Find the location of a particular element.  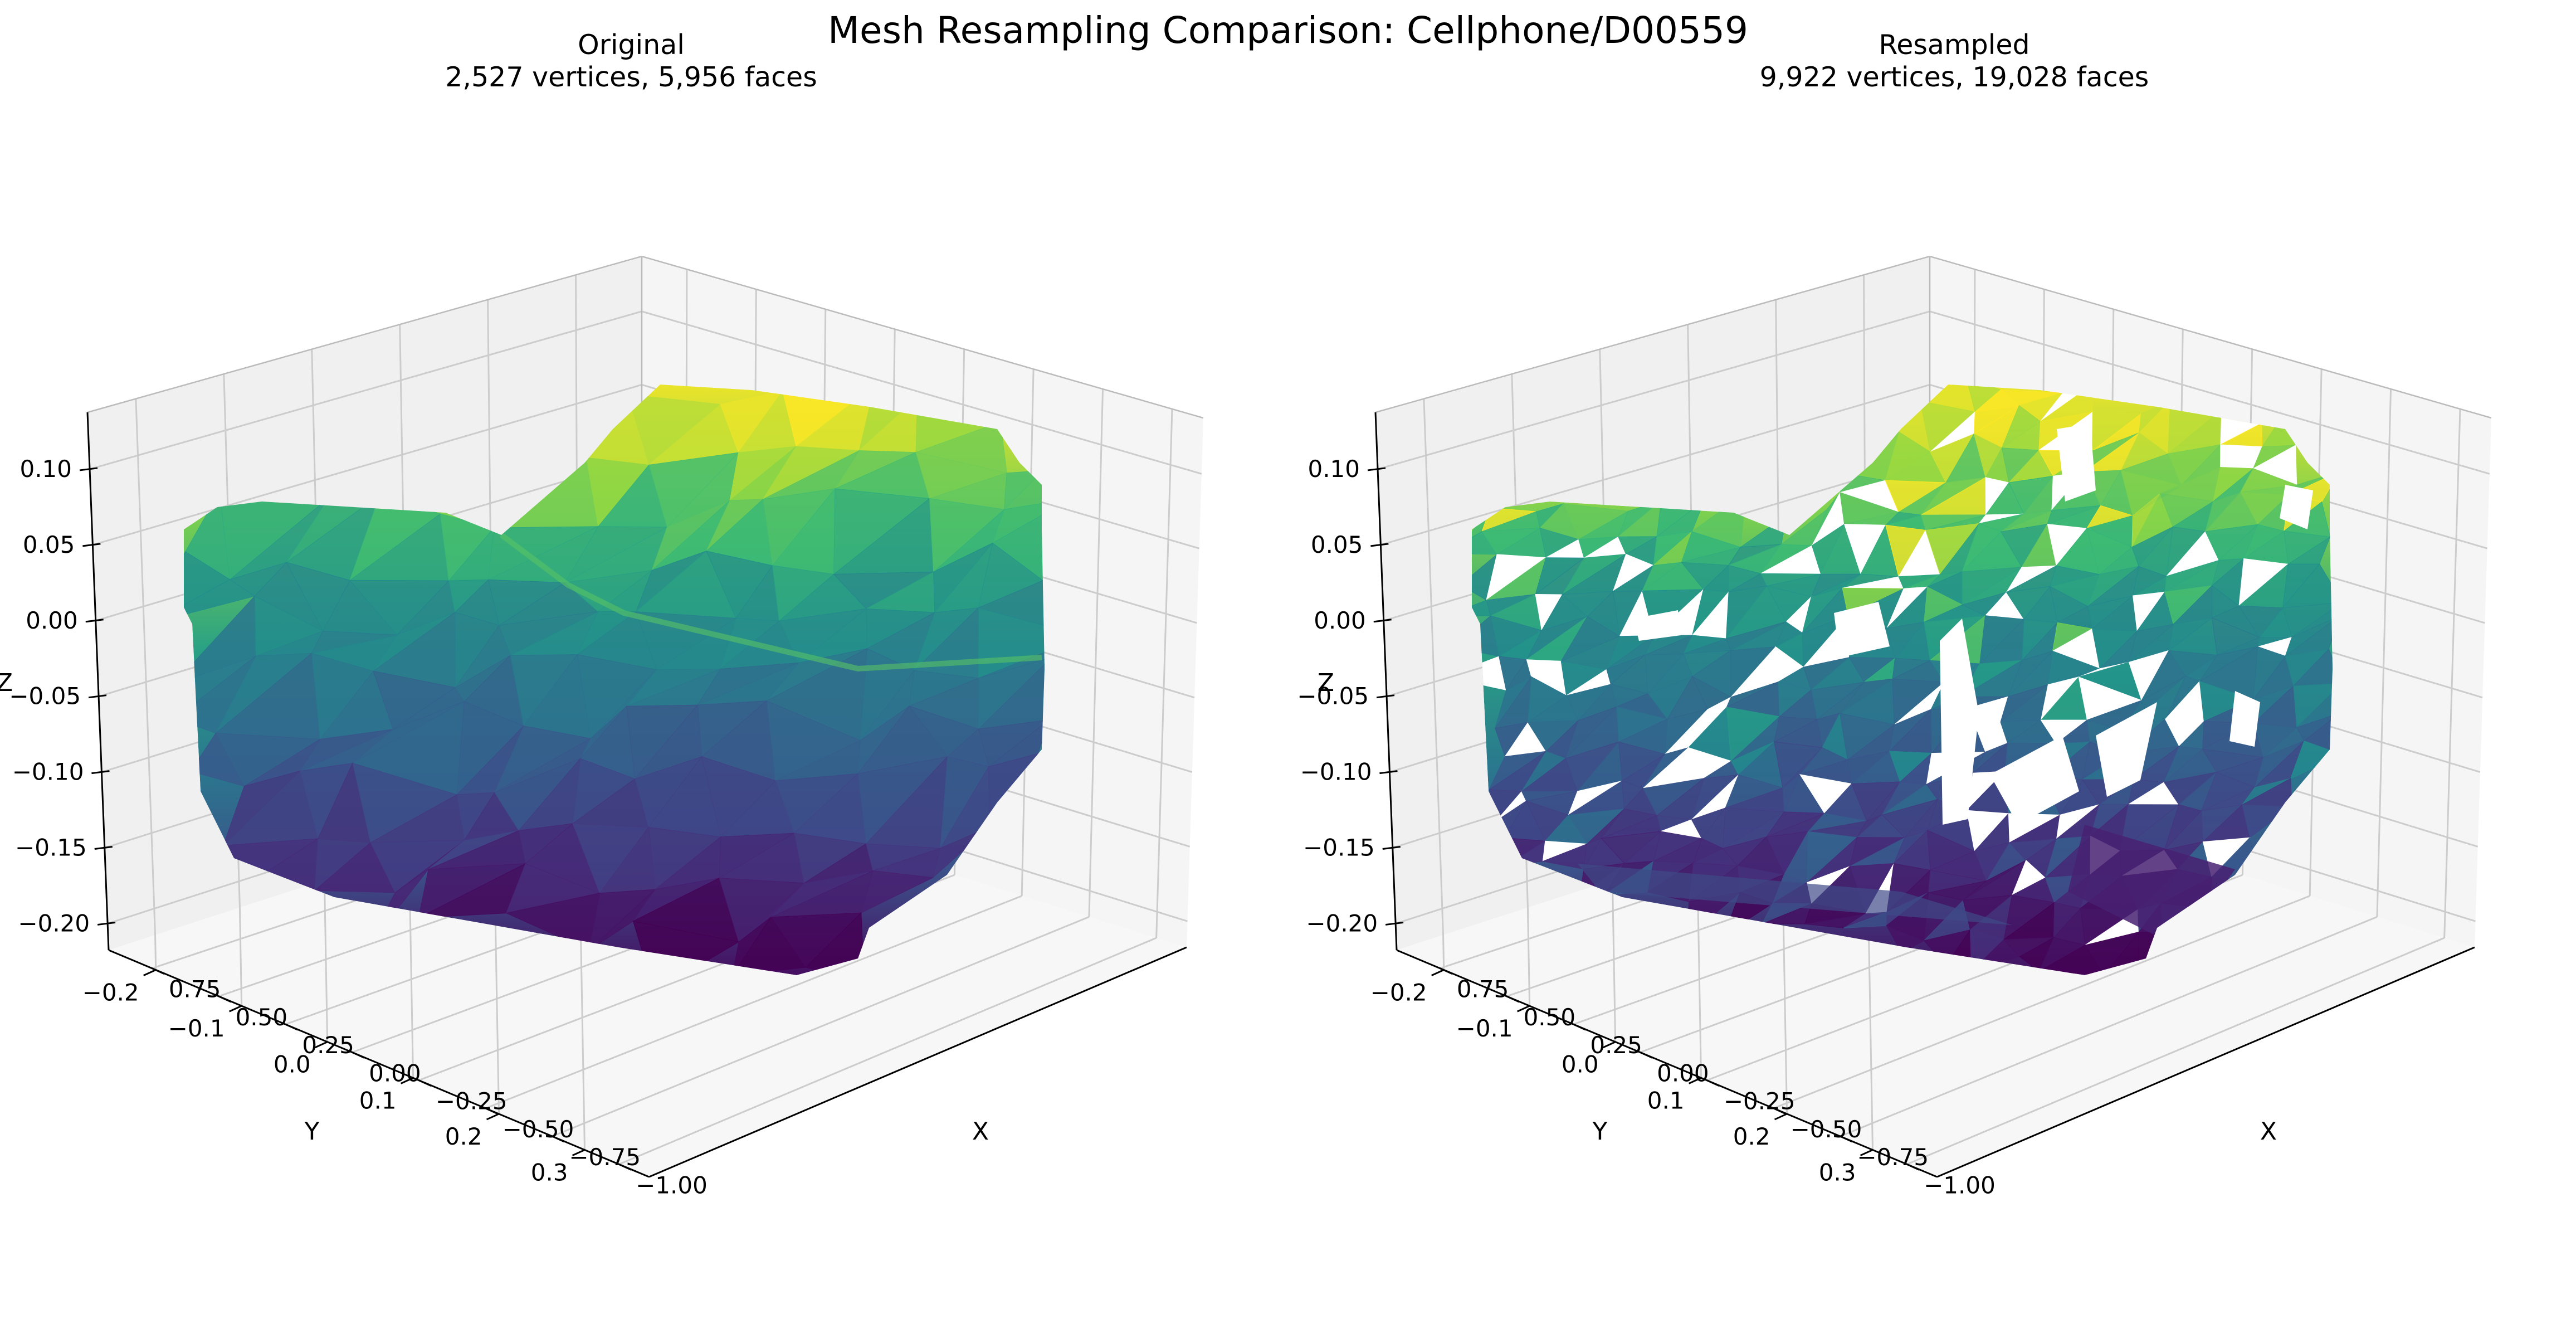

right-x-axis-line is located at coordinates (2205, 1062).